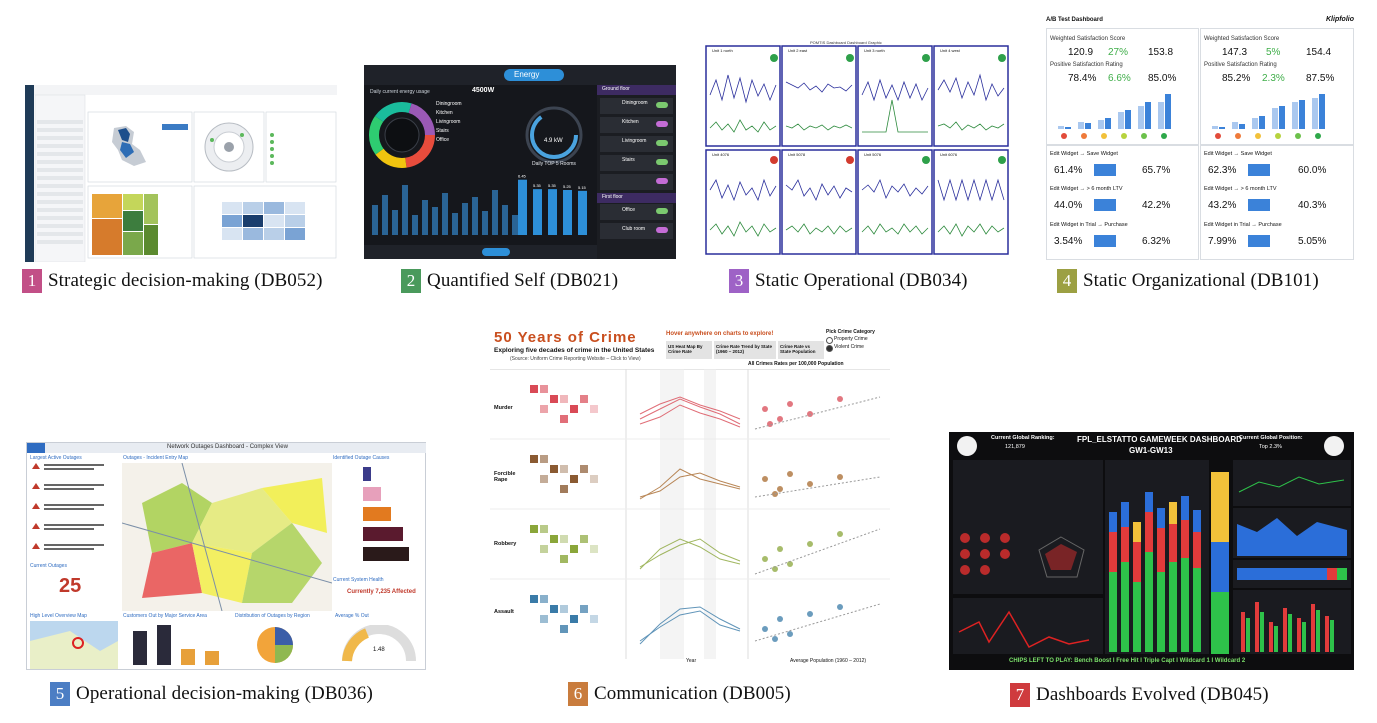  What do you see at coordinates (1222, 241) in the screenshot?
I see `funnel-value-a: 7.99%` at bounding box center [1222, 241].